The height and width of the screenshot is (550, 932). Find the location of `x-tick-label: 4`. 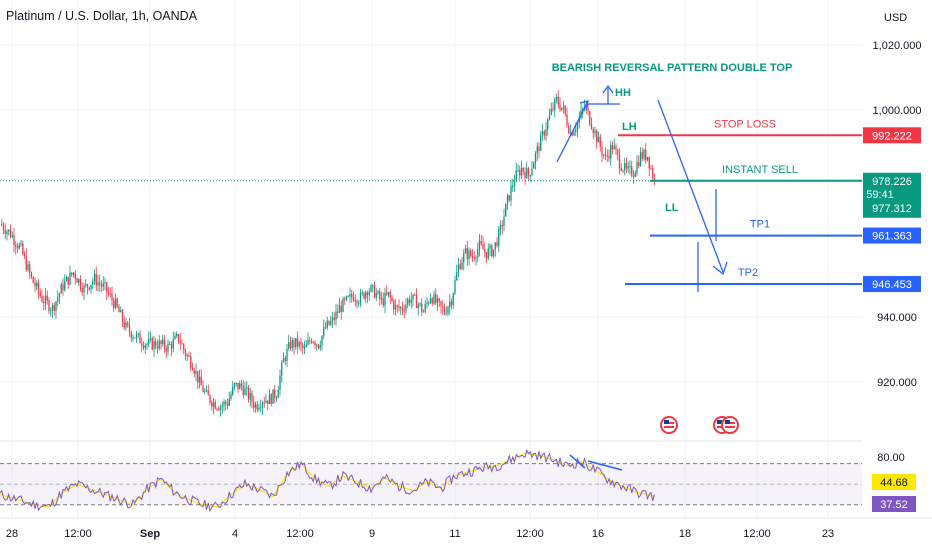

x-tick-label: 4 is located at coordinates (235, 534).